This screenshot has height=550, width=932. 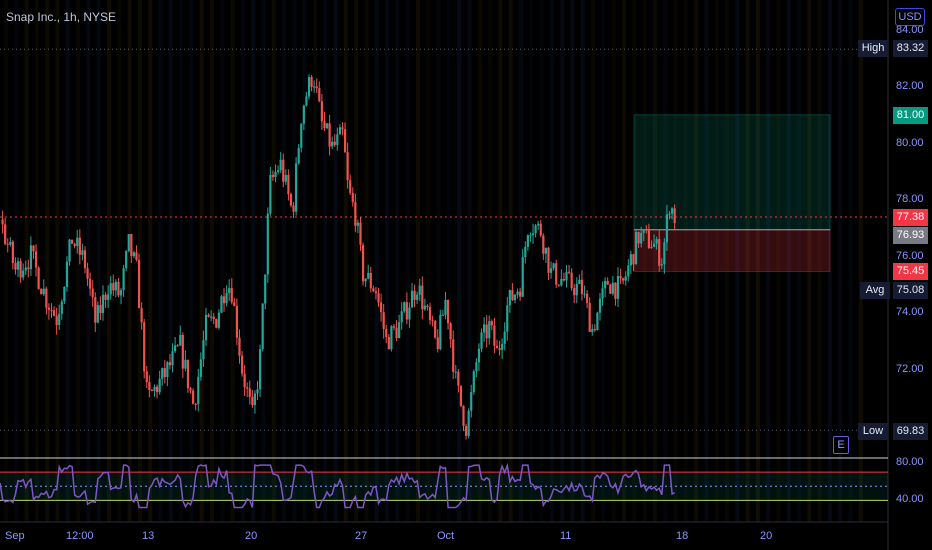 I want to click on currency-badge: USD, so click(x=910, y=17).